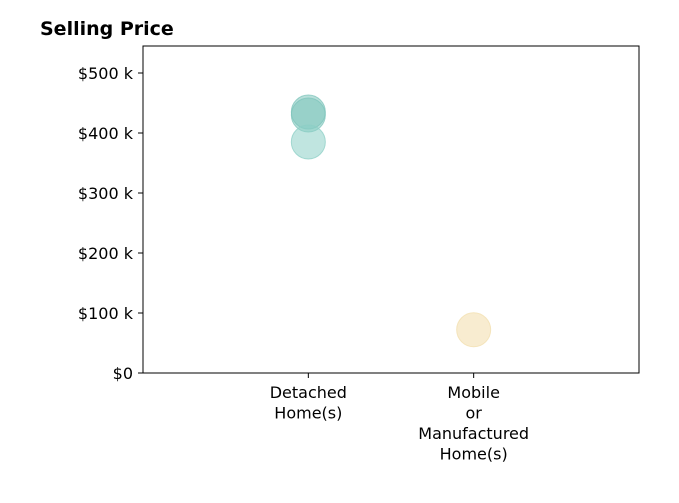 This screenshot has width=679, height=503. What do you see at coordinates (473, 433) in the screenshot?
I see `x-tick-label-line: Manufactured` at bounding box center [473, 433].